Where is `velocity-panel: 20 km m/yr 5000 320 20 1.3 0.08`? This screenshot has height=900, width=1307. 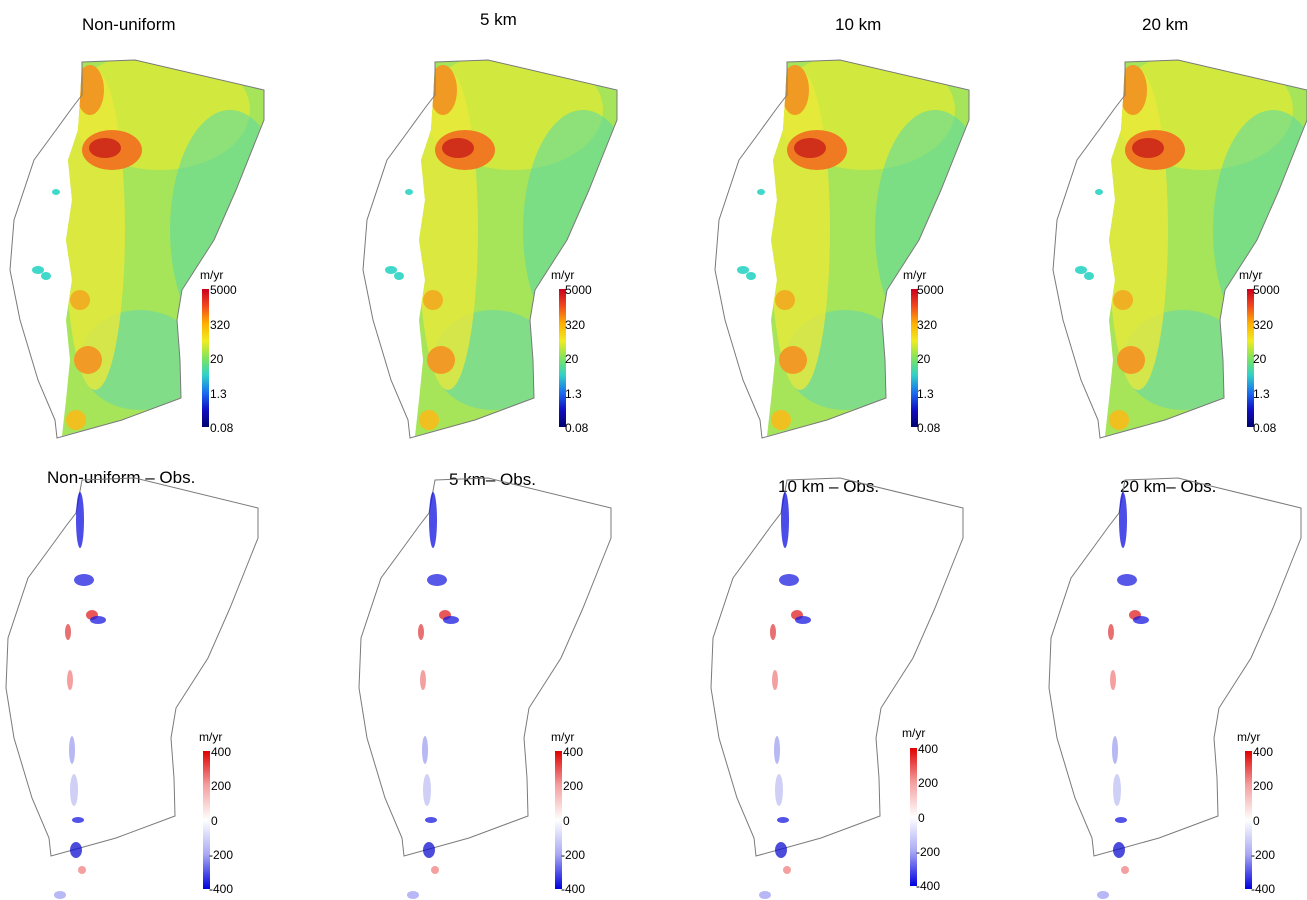 velocity-panel: 20 km m/yr 5000 320 20 1.3 0.08 is located at coordinates (1175, 225).